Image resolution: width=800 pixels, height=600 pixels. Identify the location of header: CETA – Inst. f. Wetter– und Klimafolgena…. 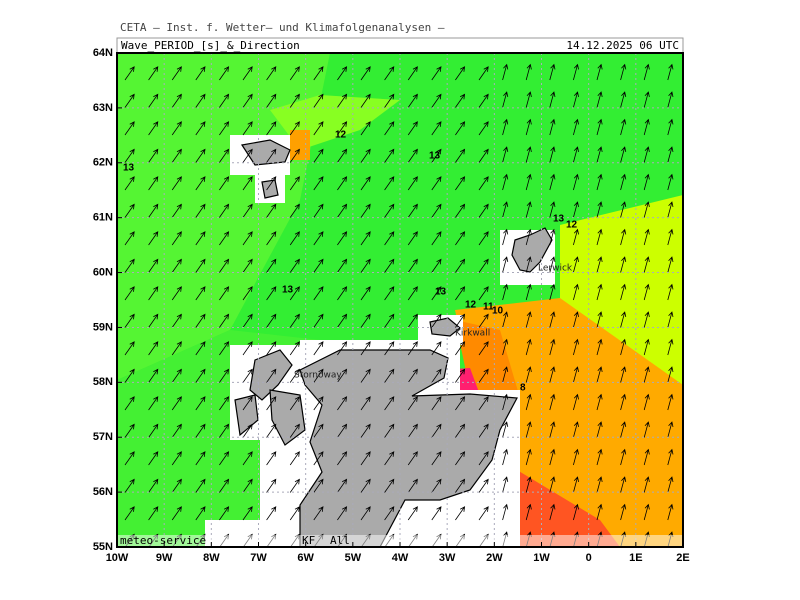
(282, 27).